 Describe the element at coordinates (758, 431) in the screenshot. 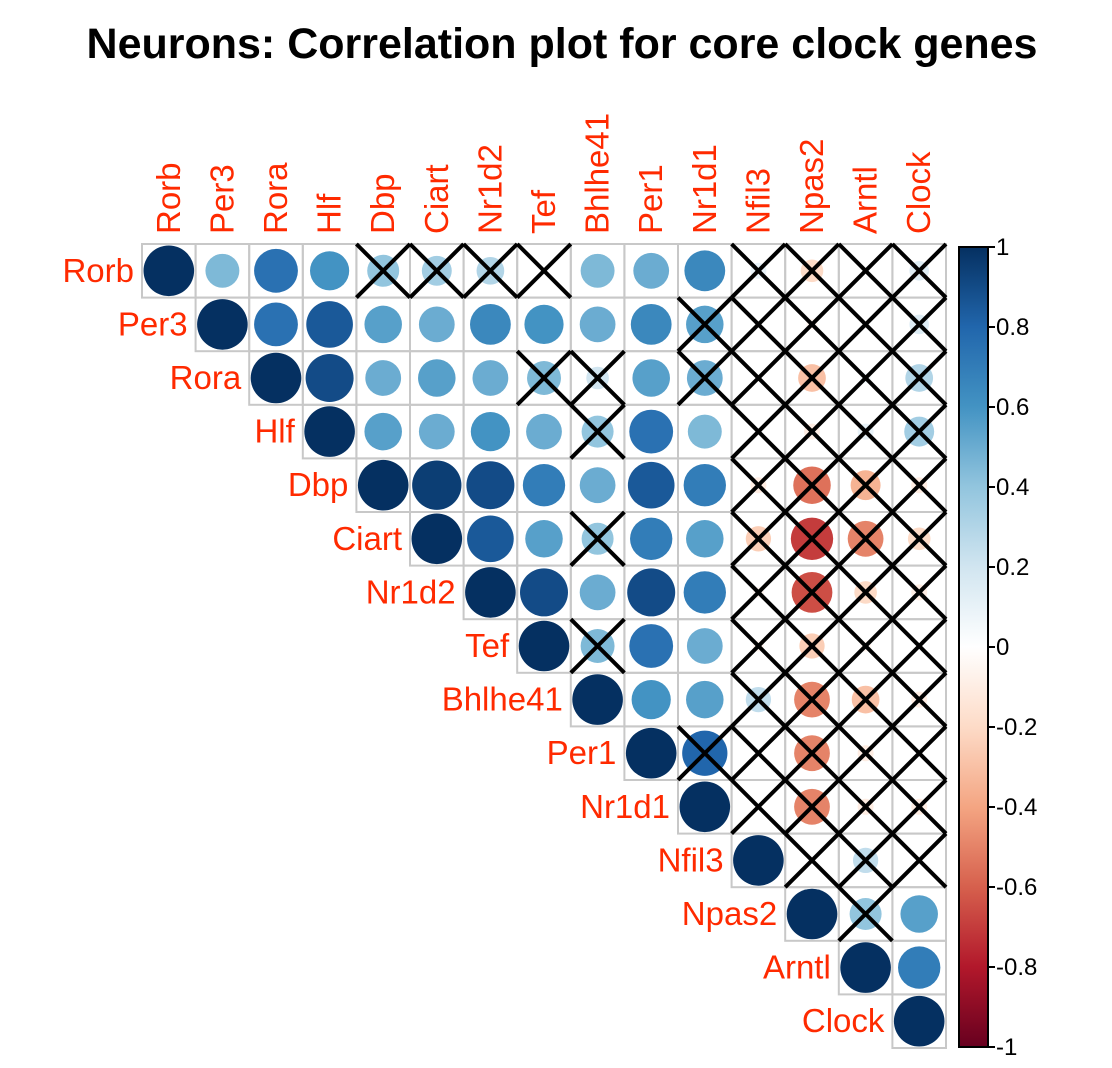

I see `insignificant-cross-Hlf-Nfil3` at that location.